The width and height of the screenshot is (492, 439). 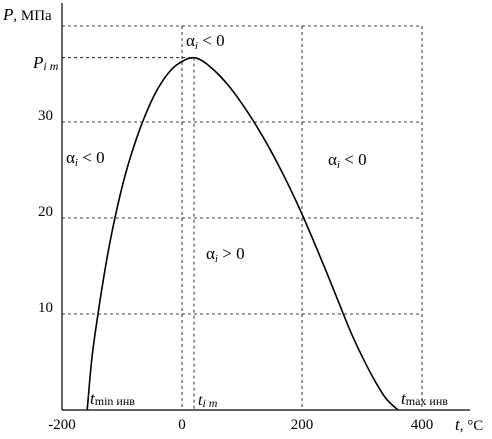 I want to click on y-tick-labels: 10 20 30, so click(x=45, y=212).